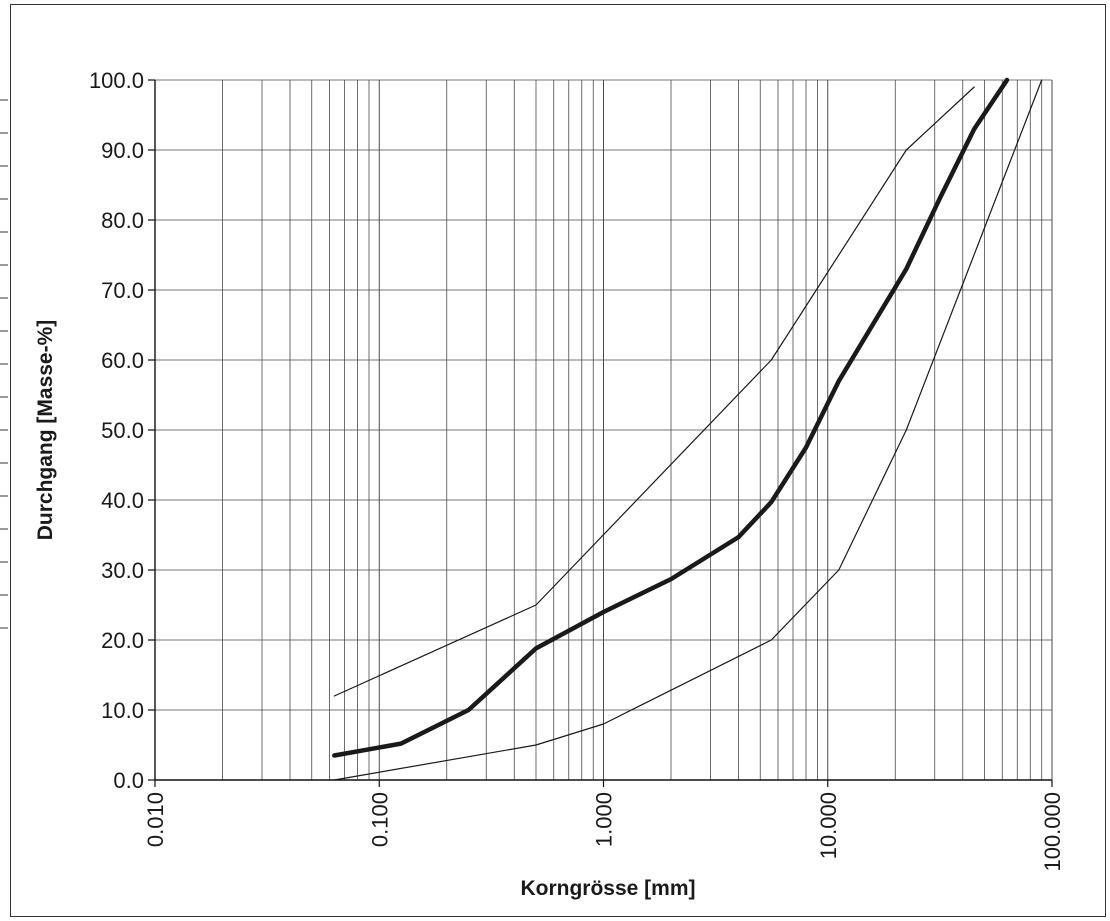 The height and width of the screenshot is (921, 1110). I want to click on y-tick-label: 40.0, so click(122, 500).